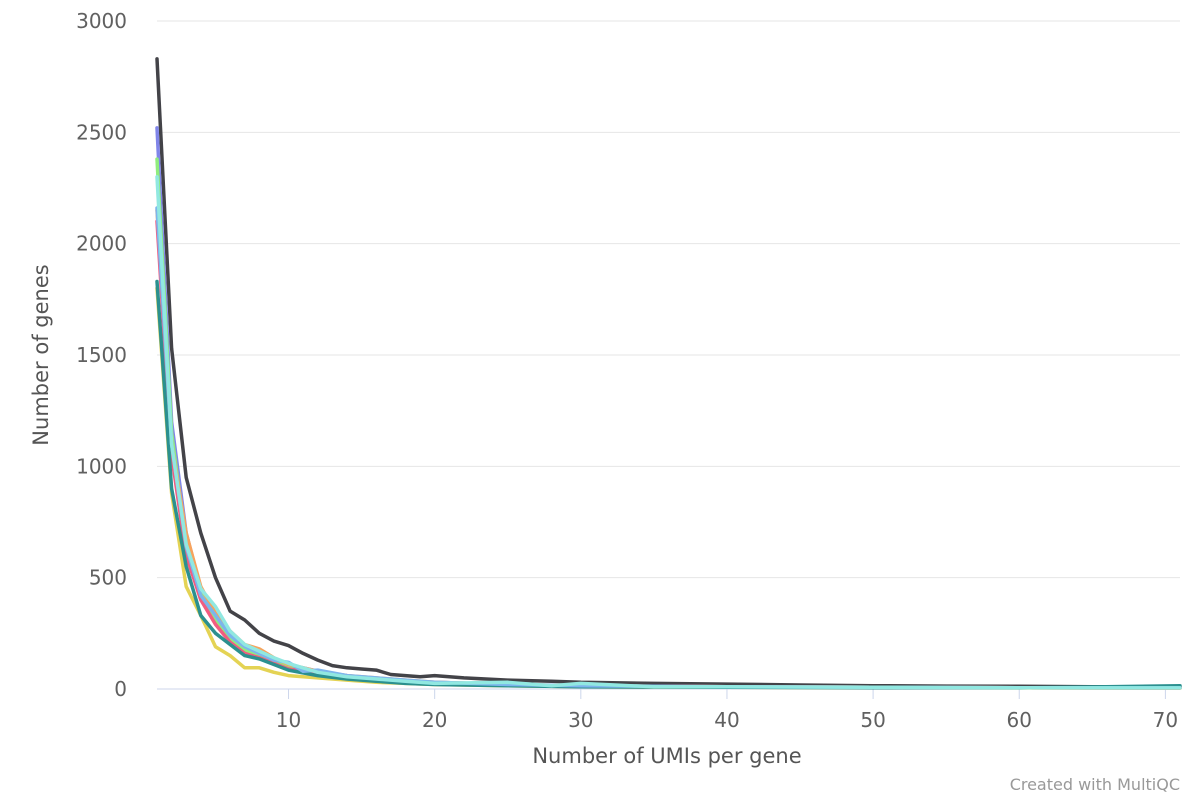 Image resolution: width=1200 pixels, height=800 pixels. I want to click on x-tick-label: 60, so click(1019, 720).